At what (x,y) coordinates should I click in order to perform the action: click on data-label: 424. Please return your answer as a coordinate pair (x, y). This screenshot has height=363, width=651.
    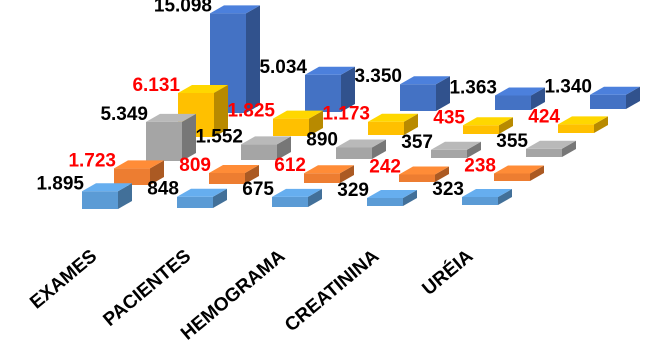
    Looking at the image, I should click on (544, 116).